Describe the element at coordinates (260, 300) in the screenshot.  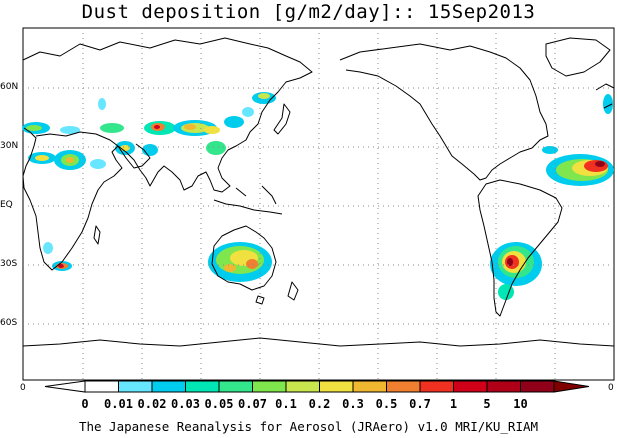
I see `coast-tasmania` at that location.